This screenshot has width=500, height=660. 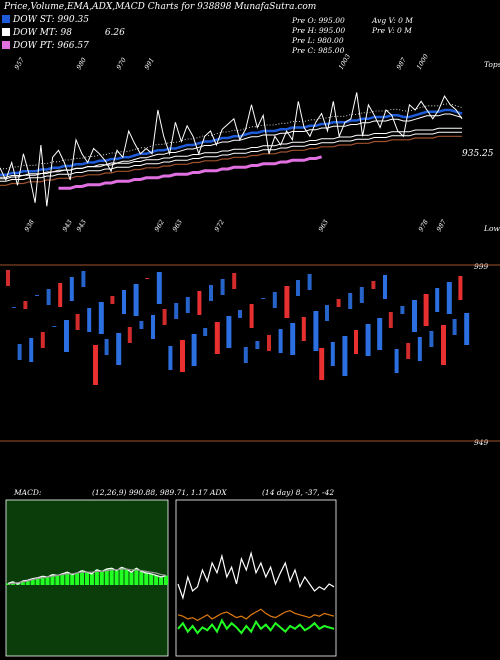 I want to click on ema-long-line, so click(x=231, y=160).